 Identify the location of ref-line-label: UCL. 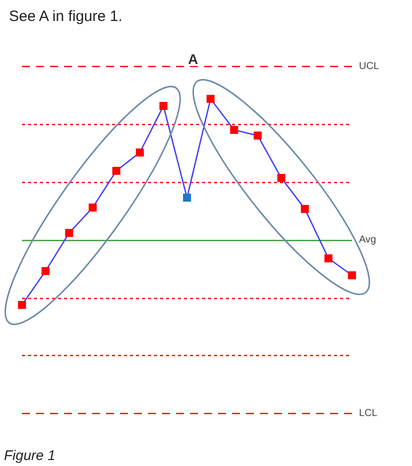
(369, 66).